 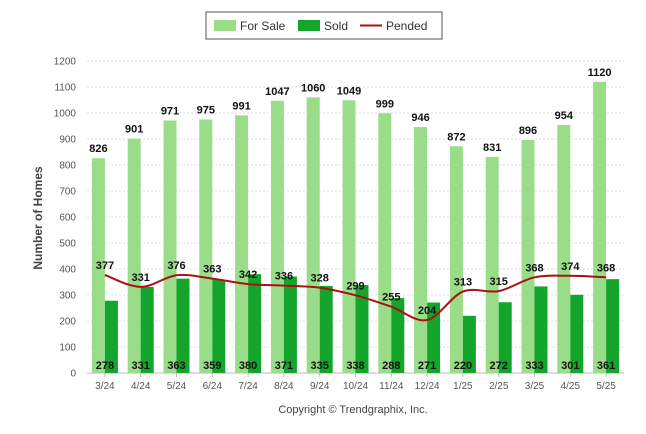 What do you see at coordinates (571, 386) in the screenshot?
I see `x-tick-label: 4/25` at bounding box center [571, 386].